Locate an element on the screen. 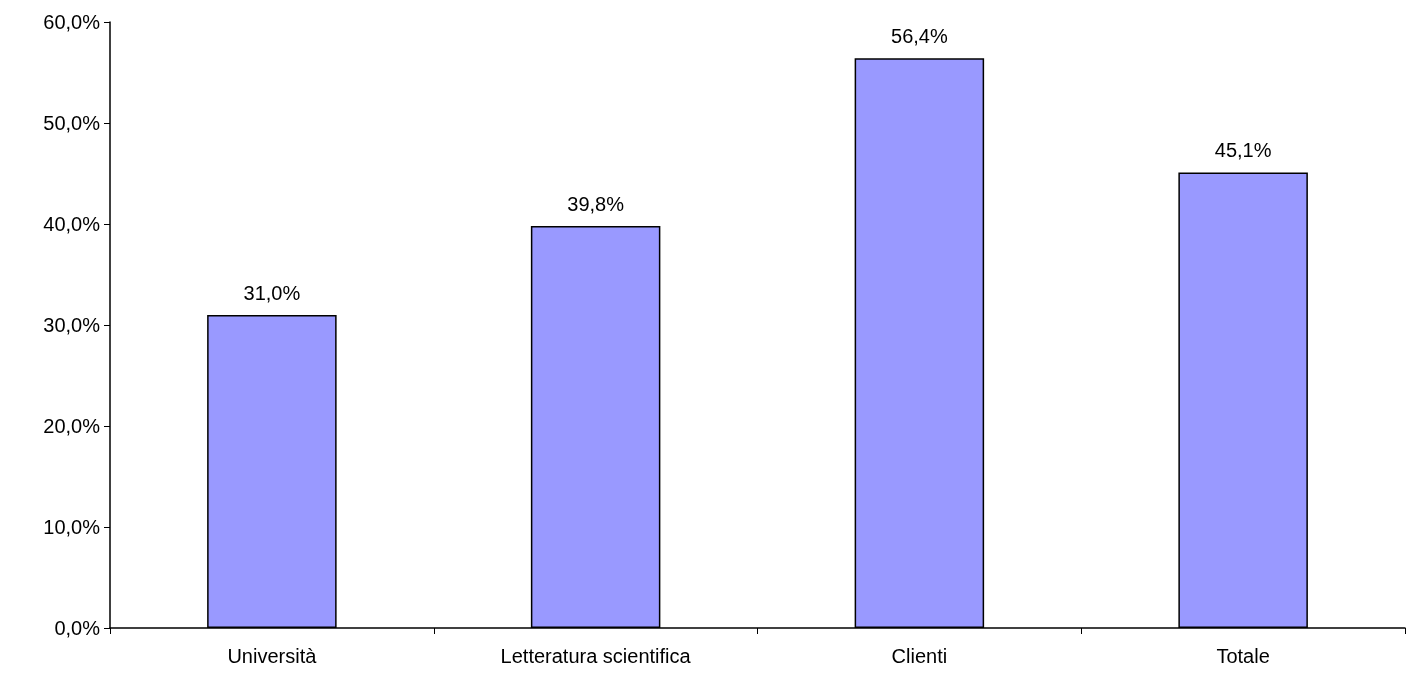 The height and width of the screenshot is (677, 1419). y-tick-label: 0,0% is located at coordinates (77, 628).